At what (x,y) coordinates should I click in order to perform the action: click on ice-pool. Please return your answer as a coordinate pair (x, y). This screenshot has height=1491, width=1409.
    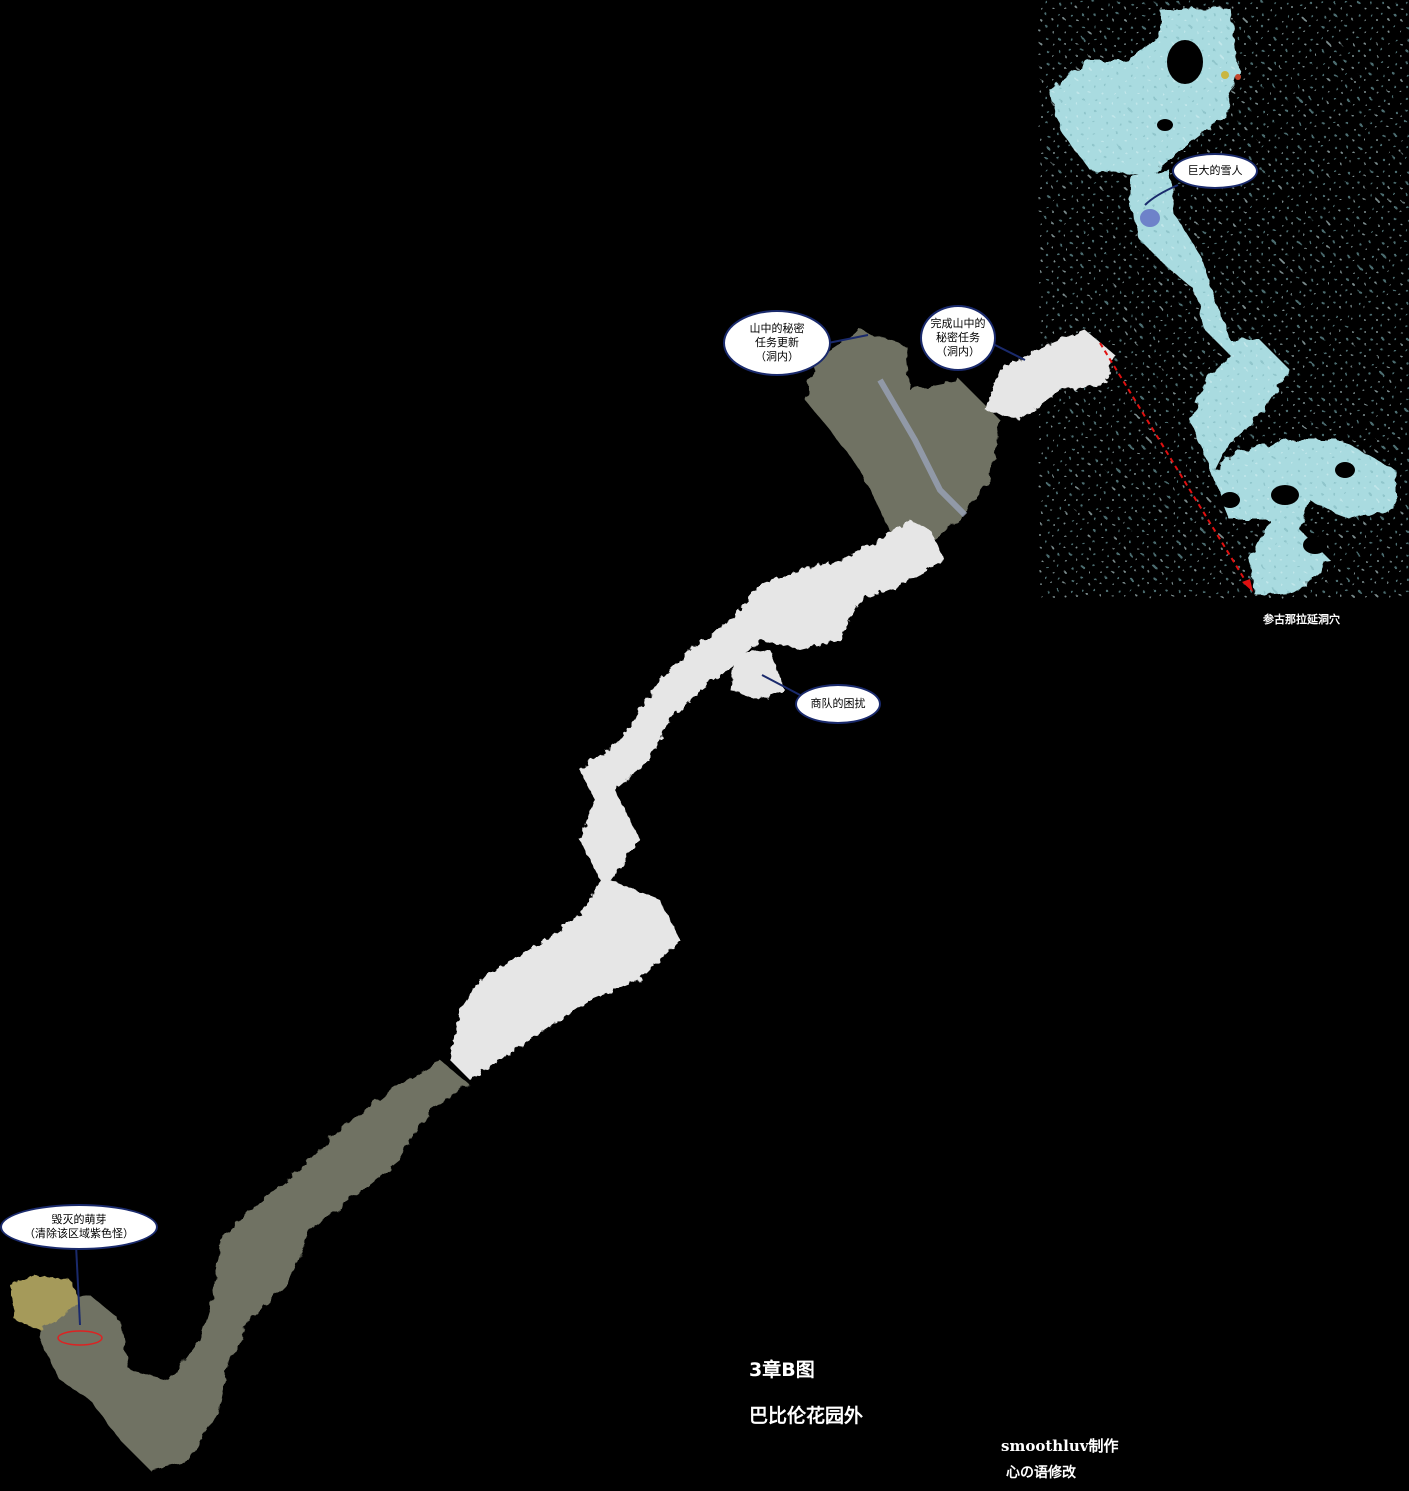
    Looking at the image, I should click on (1150, 218).